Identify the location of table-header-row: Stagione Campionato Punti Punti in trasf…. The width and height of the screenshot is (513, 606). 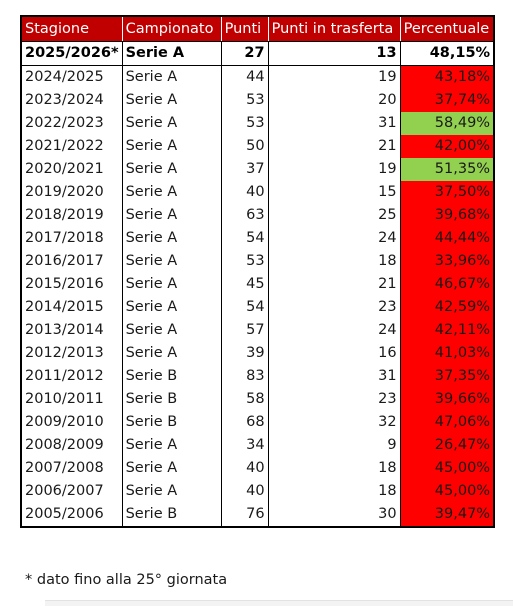
(257, 29).